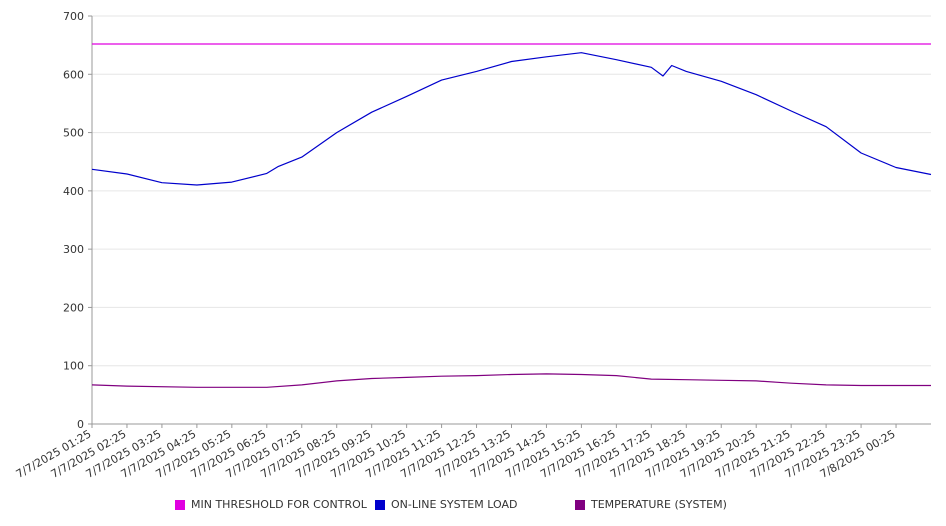  I want to click on y-tick-label: 700, so click(73, 16).